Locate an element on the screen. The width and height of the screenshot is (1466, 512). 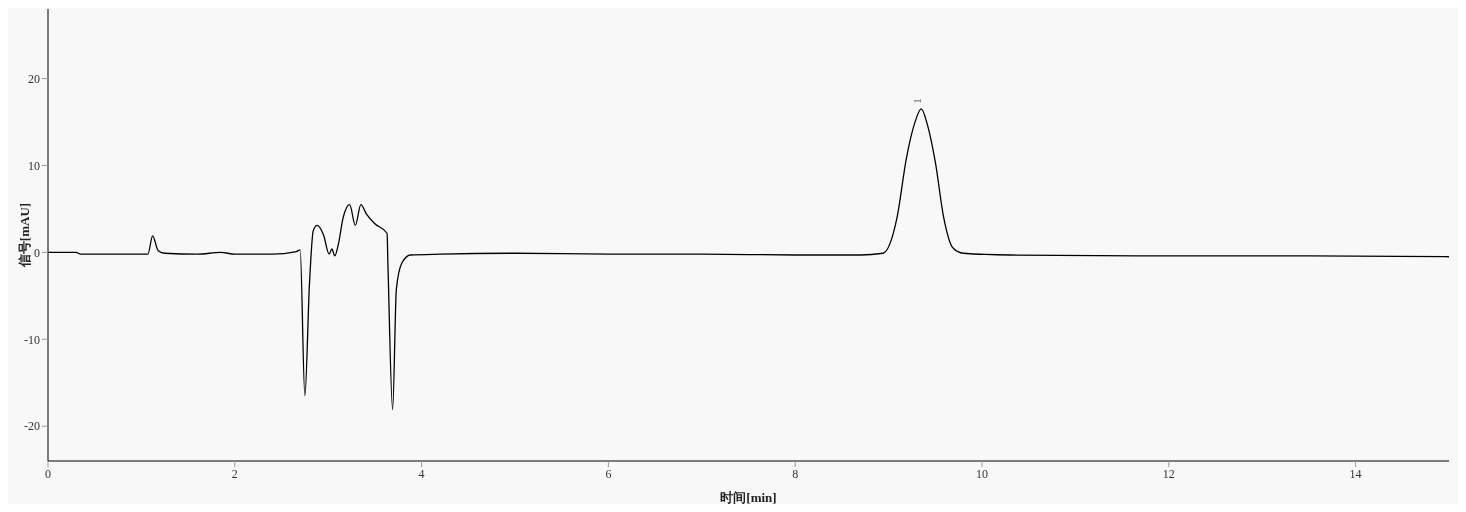
y-tick-label: 0 is located at coordinates (37, 252).